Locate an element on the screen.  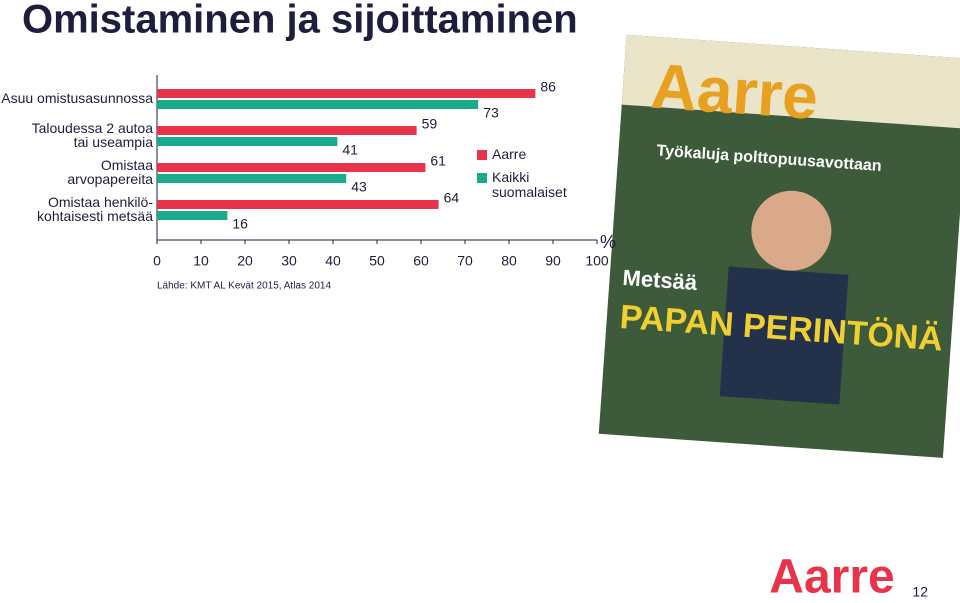
unit: % is located at coordinates (608, 242).